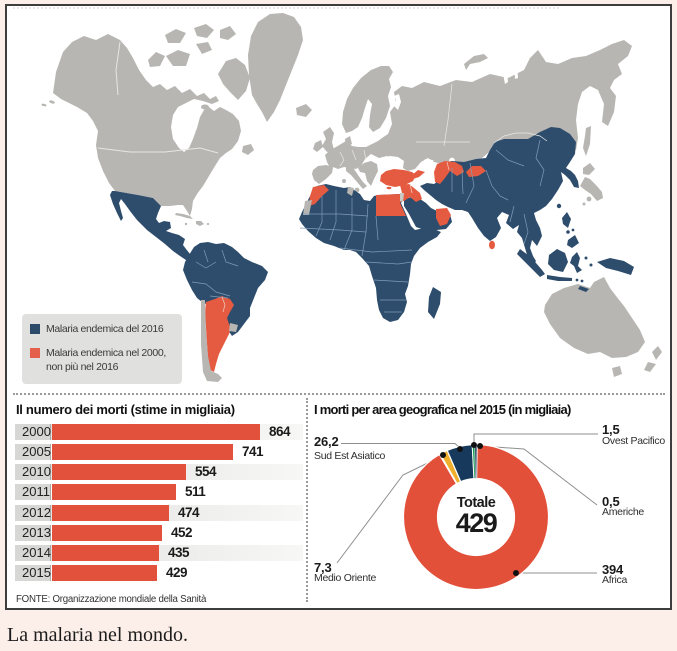  I want to click on svg-text: Totale, so click(476, 503).